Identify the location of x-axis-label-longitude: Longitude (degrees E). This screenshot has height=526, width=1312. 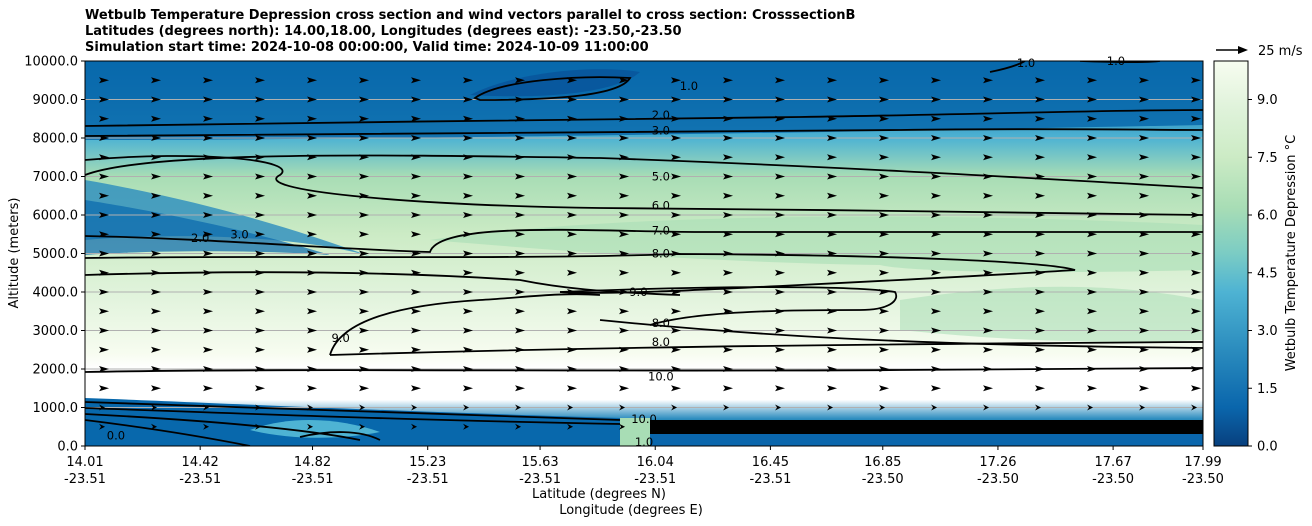
(631, 510).